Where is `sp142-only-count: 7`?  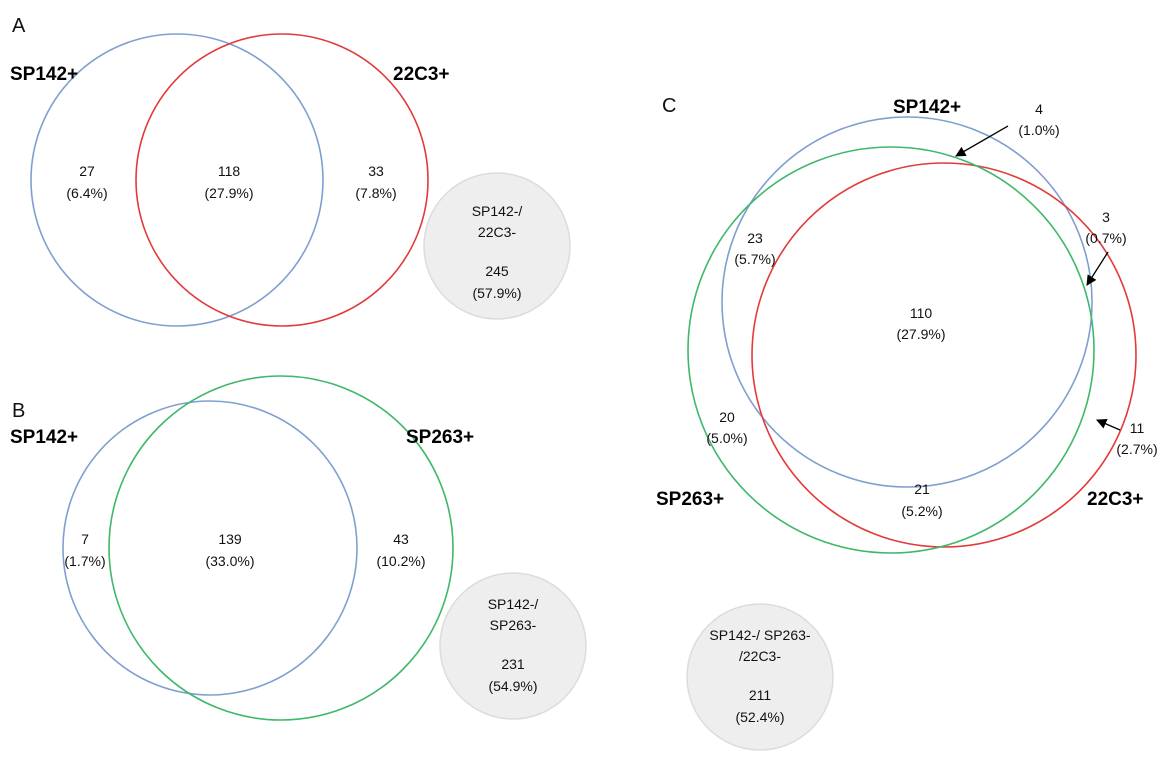 sp142-only-count: 7 is located at coordinates (85, 539).